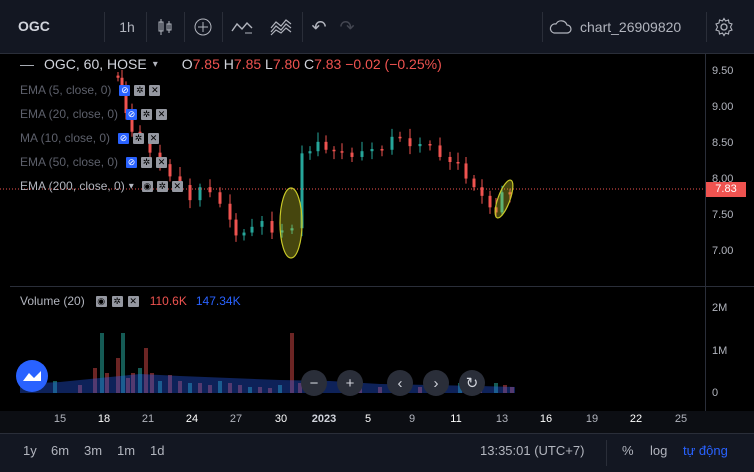 This screenshot has height=472, width=754. Describe the element at coordinates (319, 26) in the screenshot. I see `undo-icon: ↶` at that location.